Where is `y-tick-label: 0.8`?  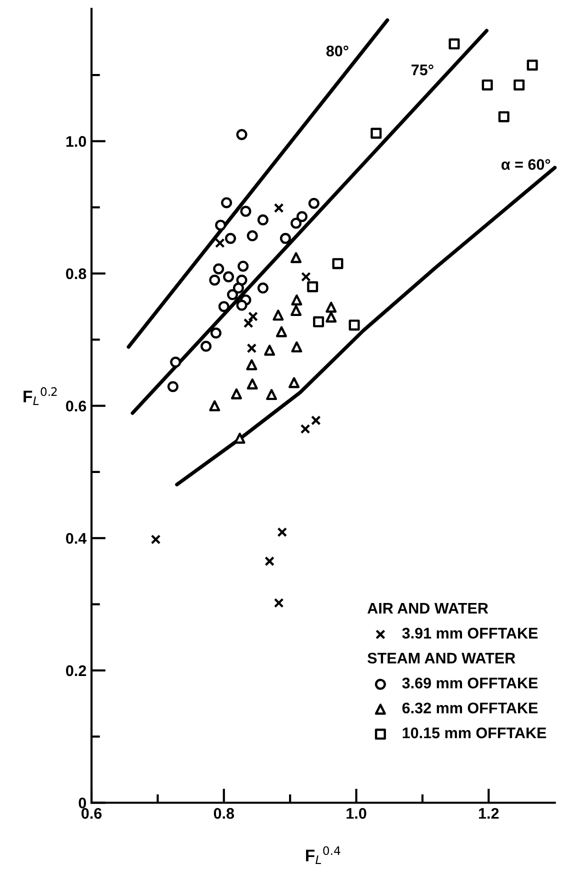
y-tick-label: 0.8 is located at coordinates (76, 274).